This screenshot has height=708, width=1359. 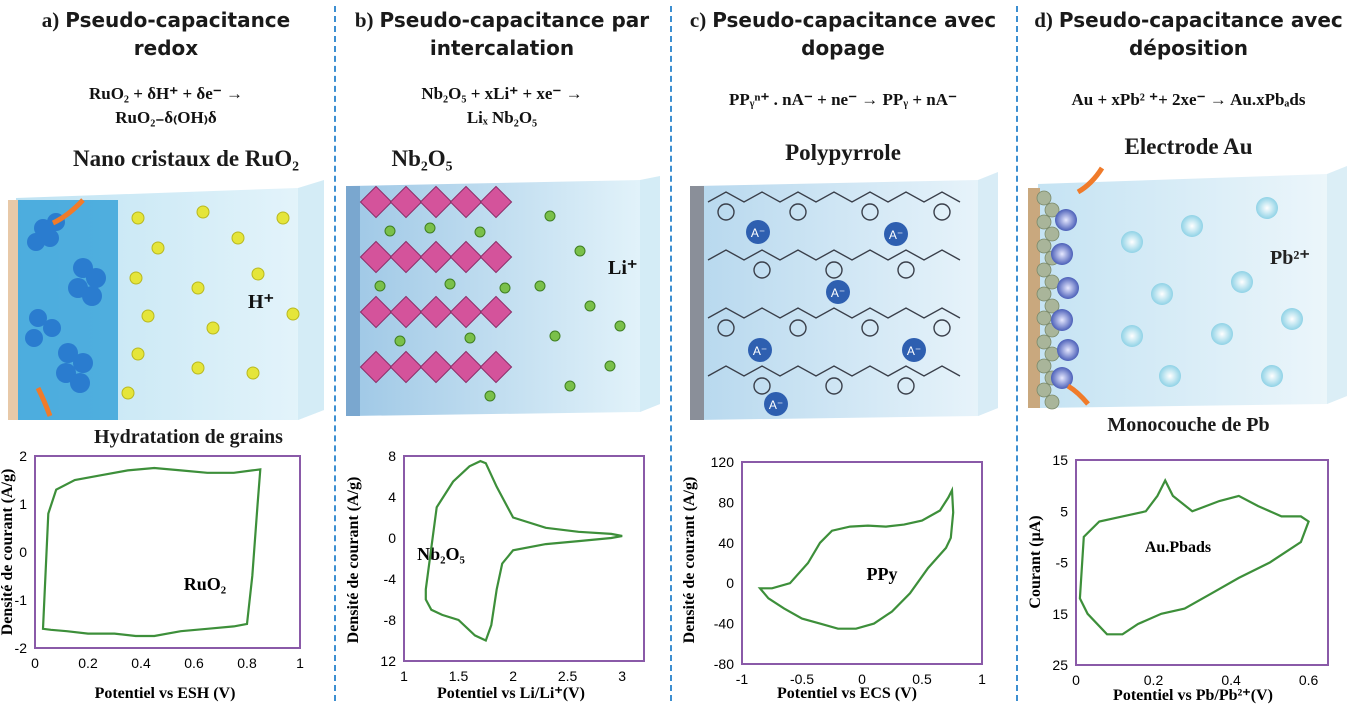 What do you see at coordinates (247, 663) in the screenshot?
I see `x-tick-label: 0.8` at bounding box center [247, 663].